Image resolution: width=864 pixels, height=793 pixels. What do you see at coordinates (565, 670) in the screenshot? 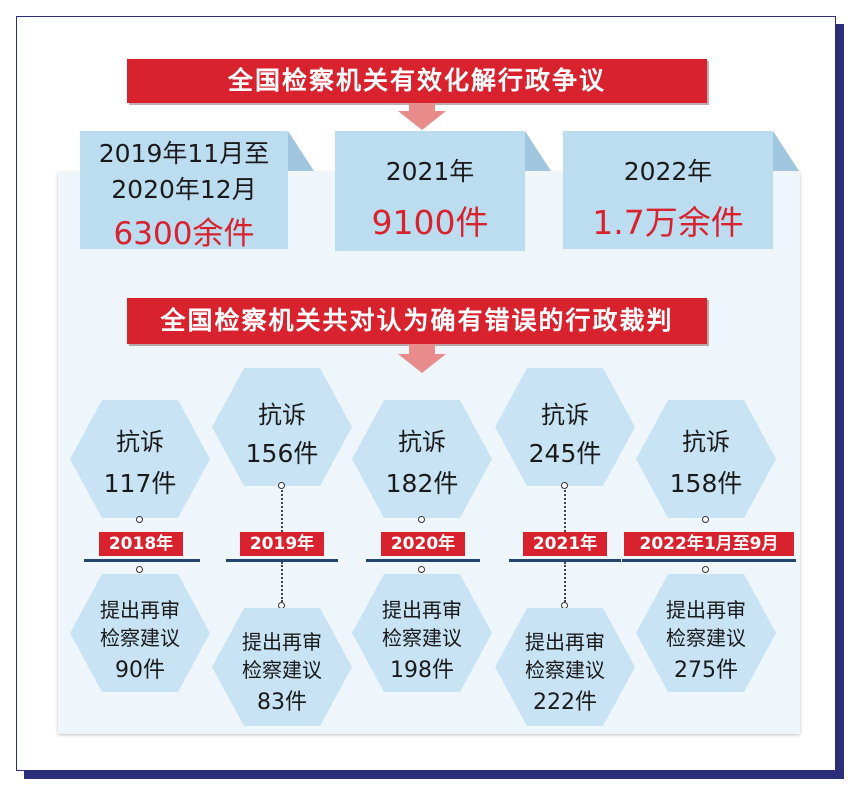
I see `rec-line2-2021: 检察建议` at bounding box center [565, 670].